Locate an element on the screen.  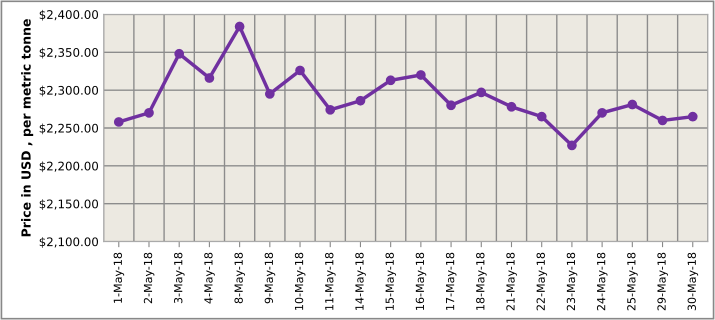
x-tick-label: 8-May-18 is located at coordinates (239, 278).